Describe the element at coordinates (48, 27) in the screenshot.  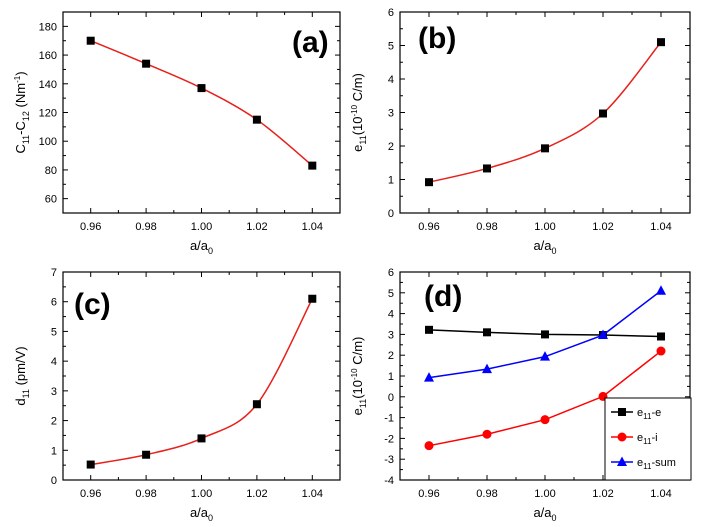
I see `y-tick-label: 180` at that location.